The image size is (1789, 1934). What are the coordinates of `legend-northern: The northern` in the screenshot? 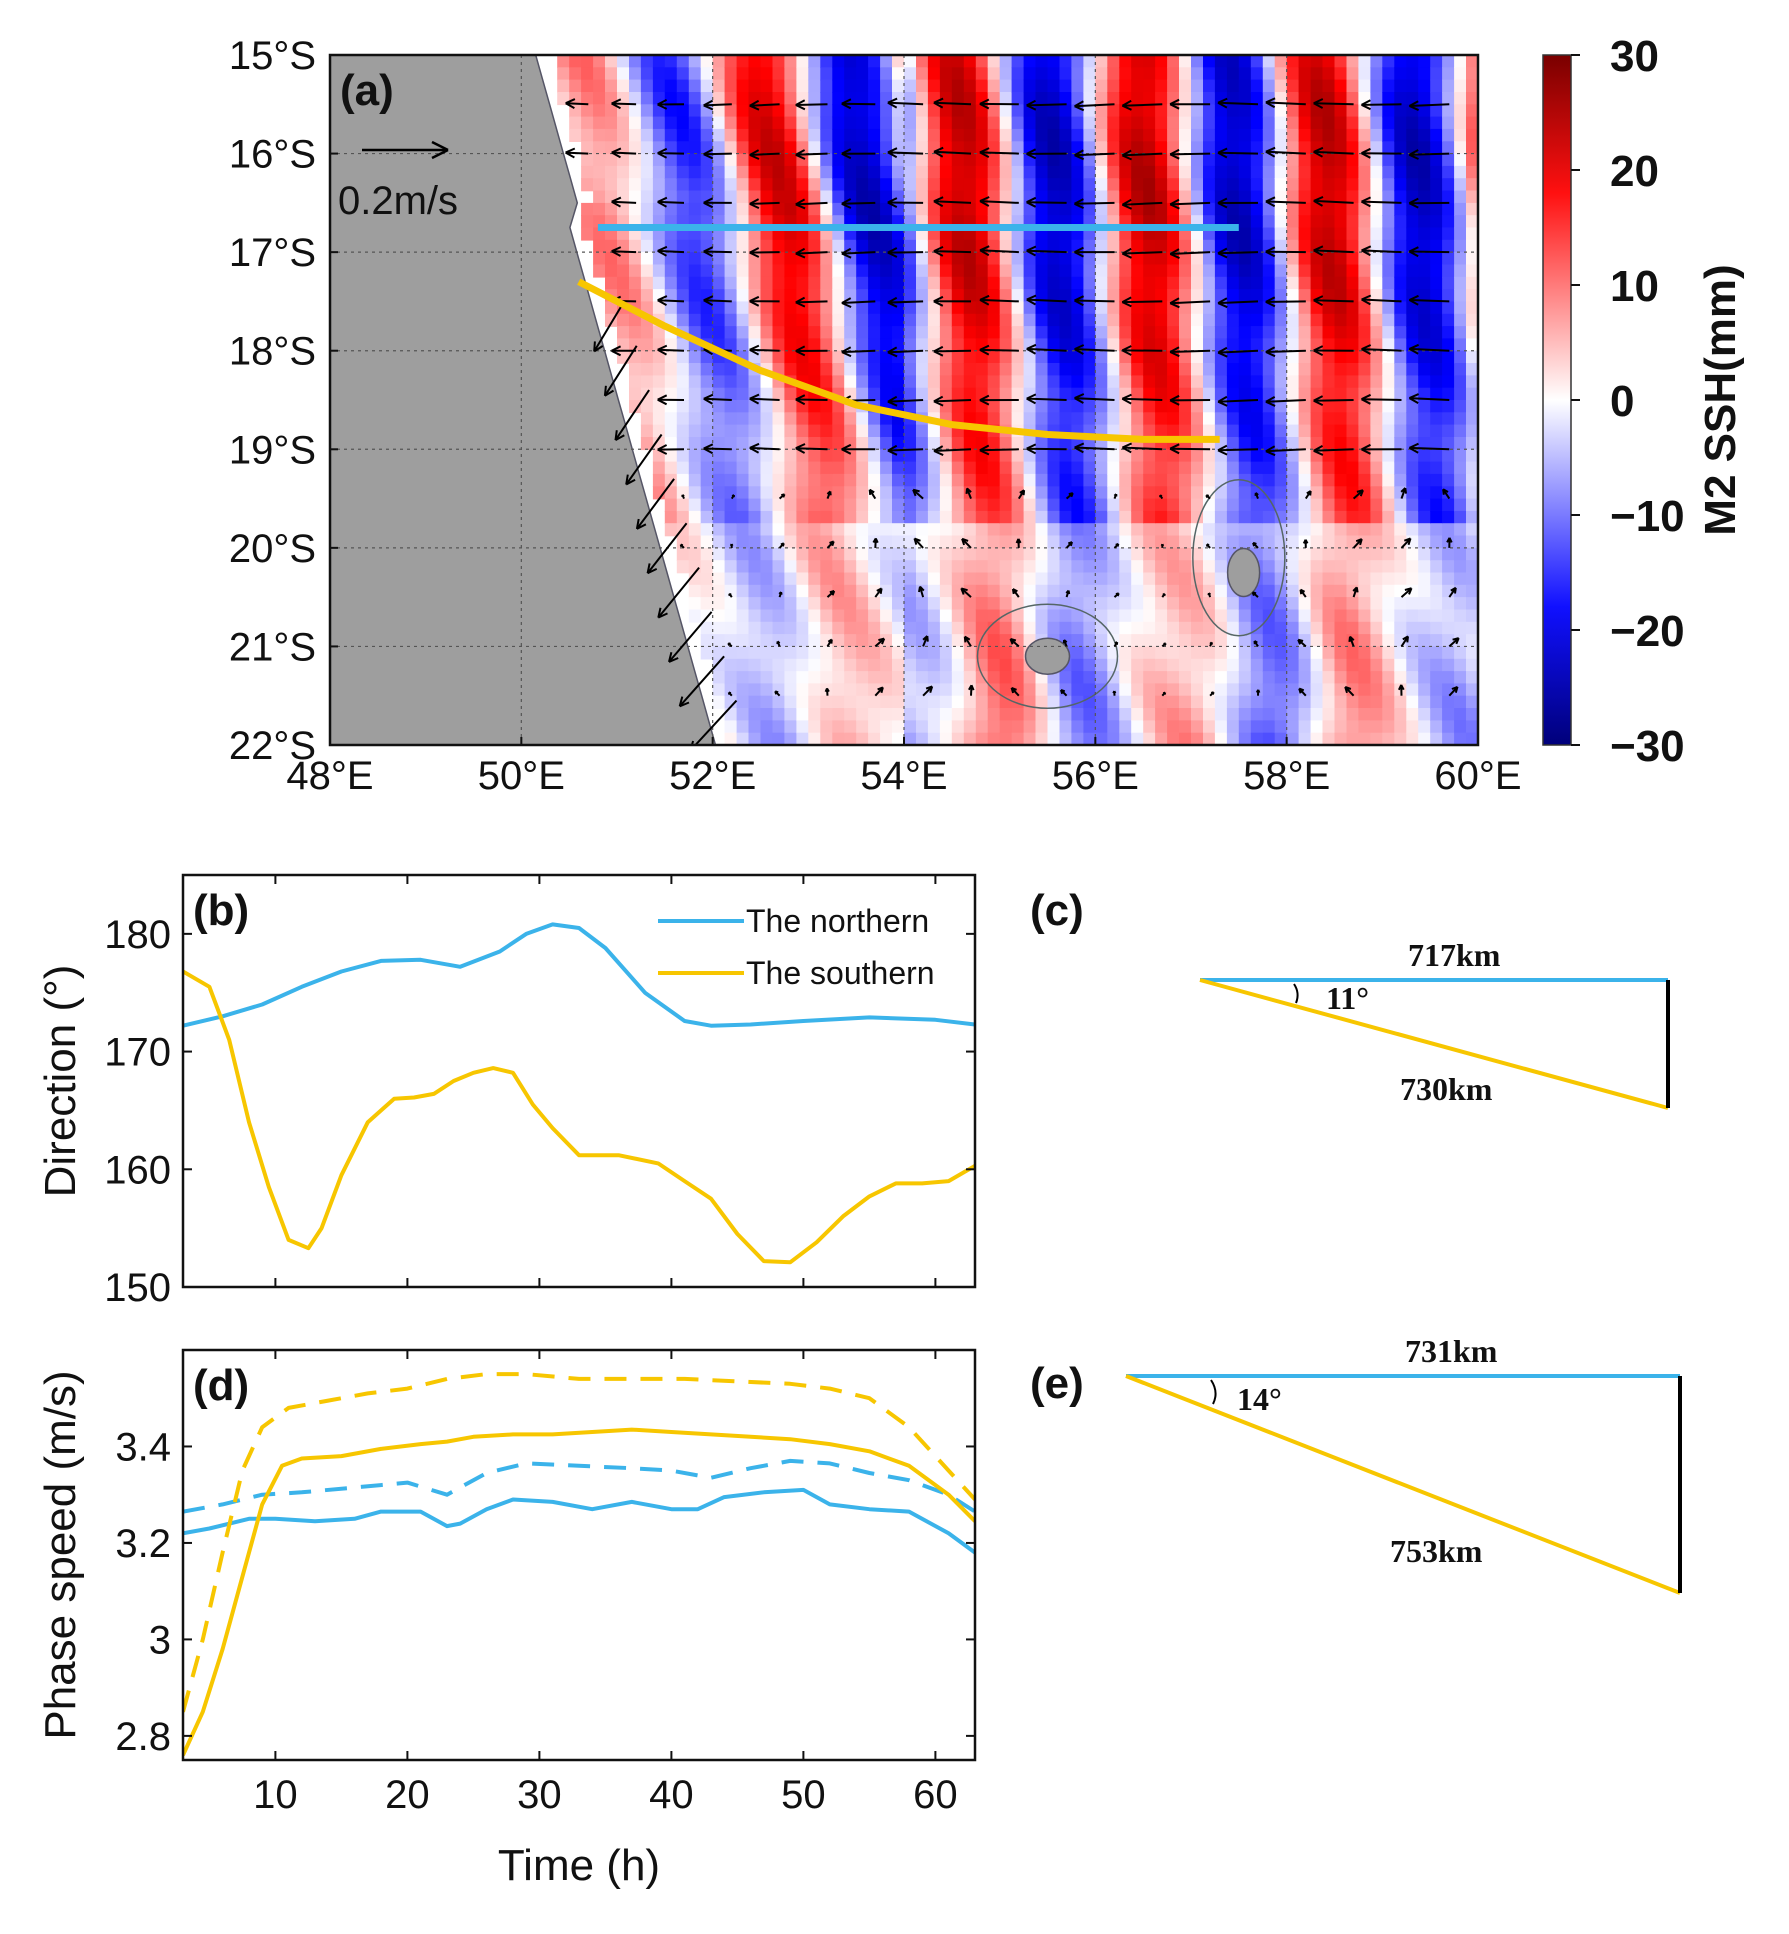 It's located at (837, 921).